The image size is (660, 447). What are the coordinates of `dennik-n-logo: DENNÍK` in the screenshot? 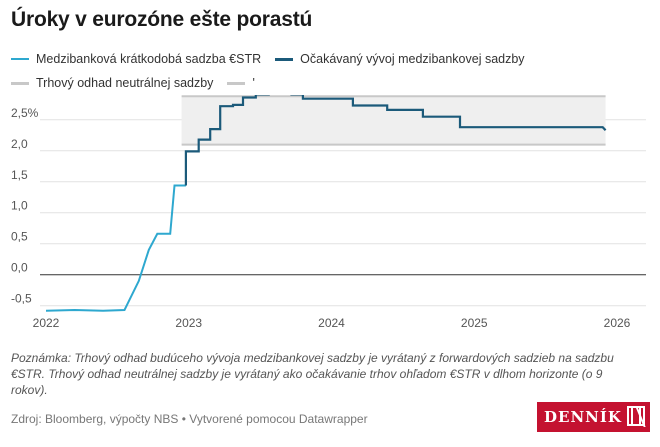 It's located at (593, 417).